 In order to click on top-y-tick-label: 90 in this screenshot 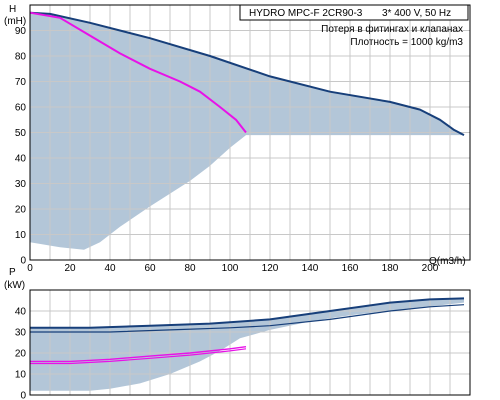, I will do `click(21, 31)`.